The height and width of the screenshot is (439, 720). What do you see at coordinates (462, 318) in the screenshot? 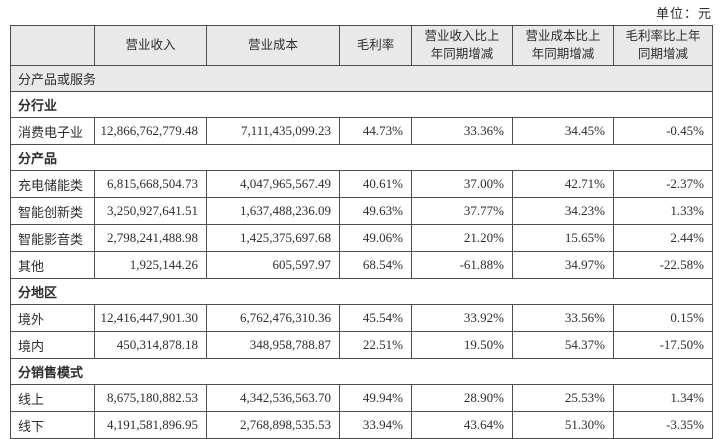
I see `row-value: 33.92%` at bounding box center [462, 318].